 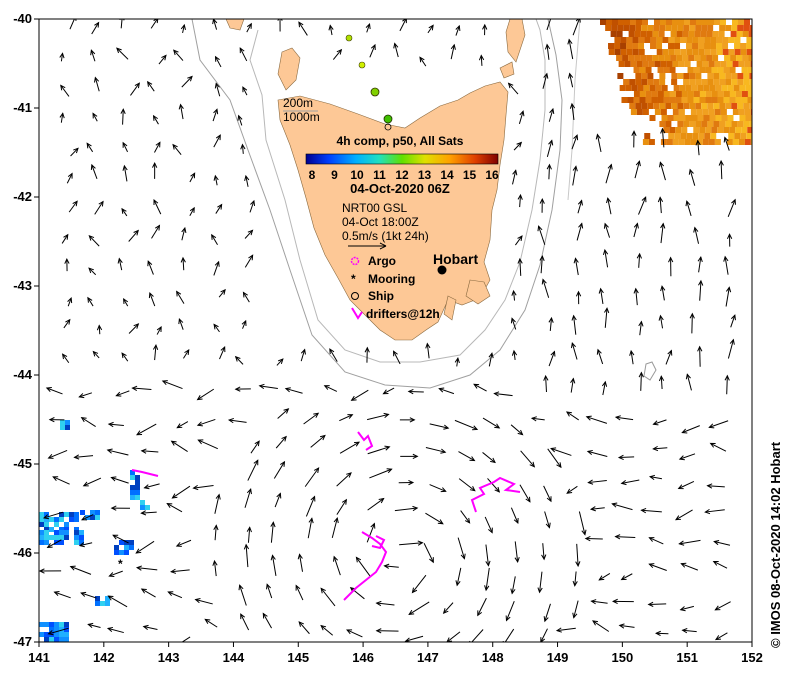 I want to click on lat-tick-label: -45, so click(x=22, y=463).